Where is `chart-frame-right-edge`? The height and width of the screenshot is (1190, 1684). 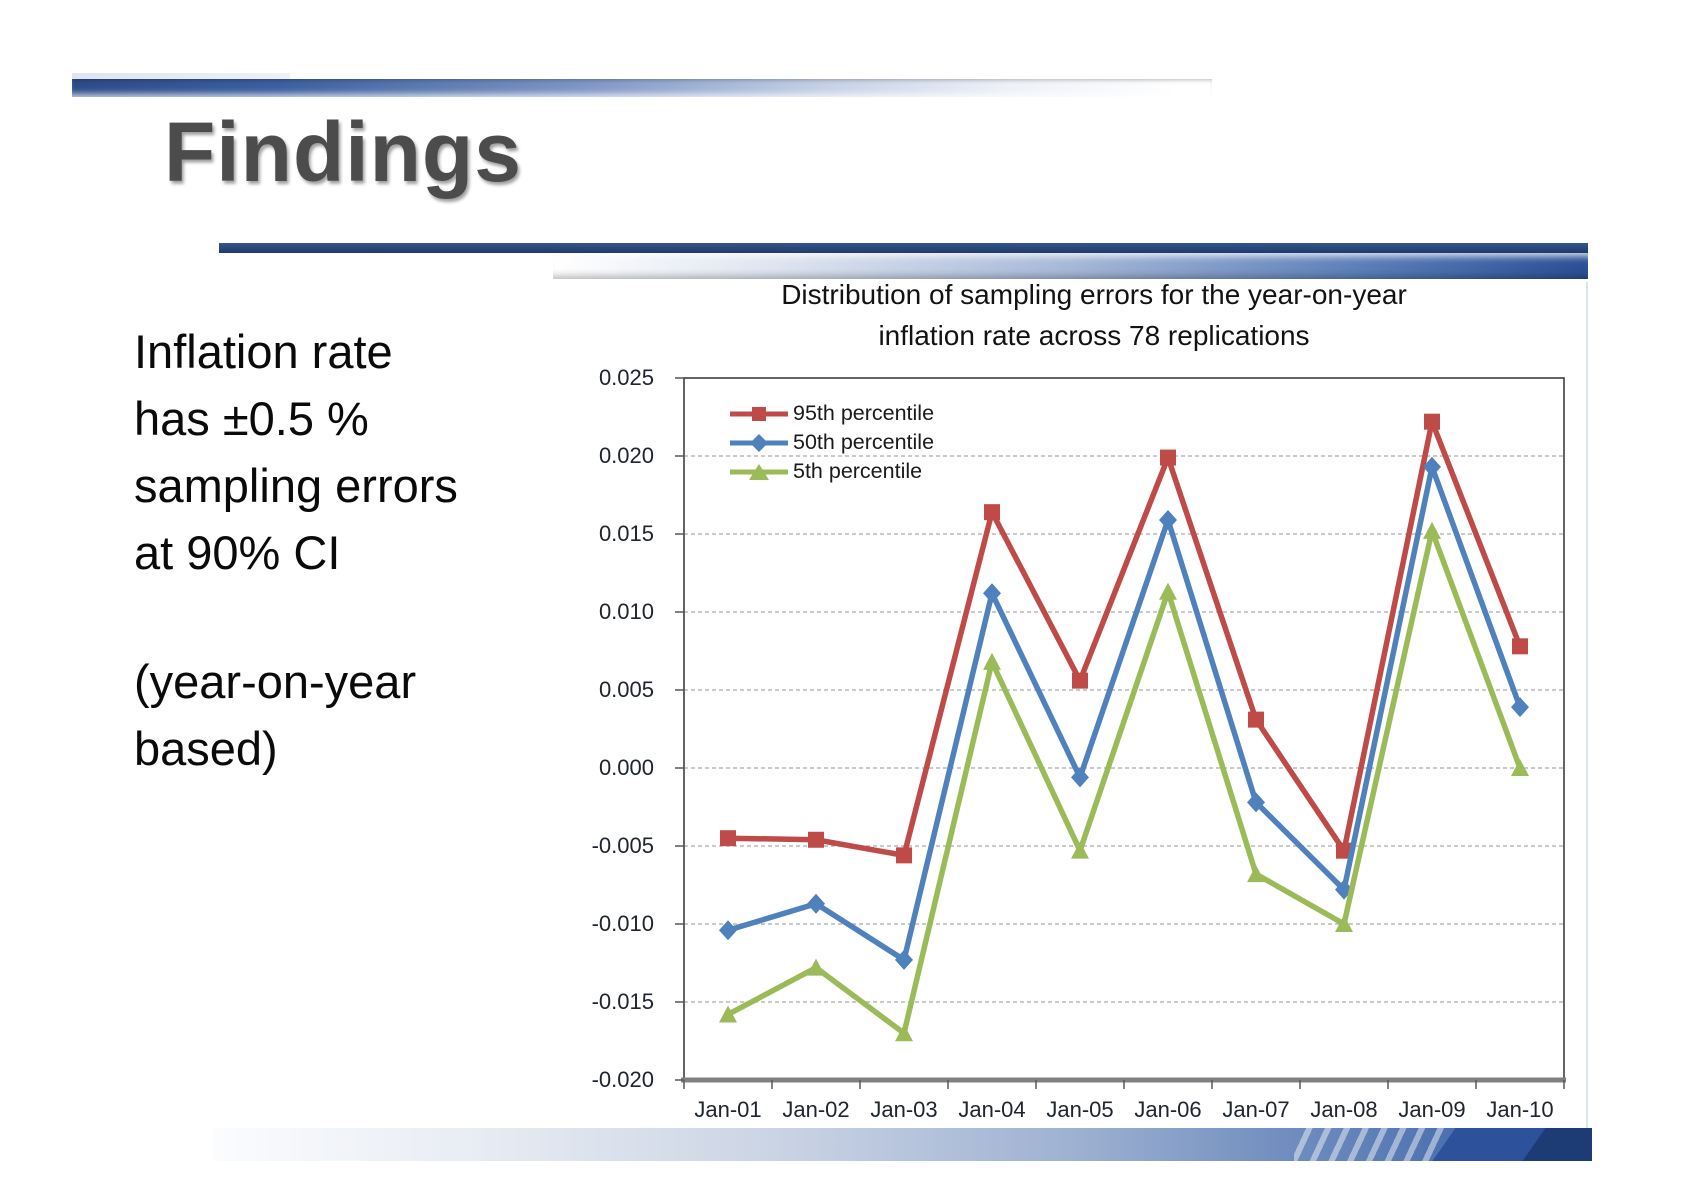 chart-frame-right-edge is located at coordinates (1587, 708).